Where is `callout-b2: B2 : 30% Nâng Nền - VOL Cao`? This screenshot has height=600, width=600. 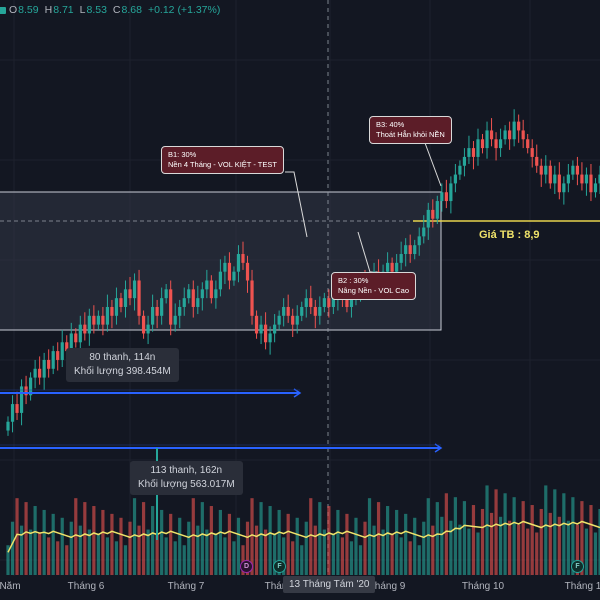 callout-b2: B2 : 30% Nâng Nền - VOL Cao is located at coordinates (374, 286).